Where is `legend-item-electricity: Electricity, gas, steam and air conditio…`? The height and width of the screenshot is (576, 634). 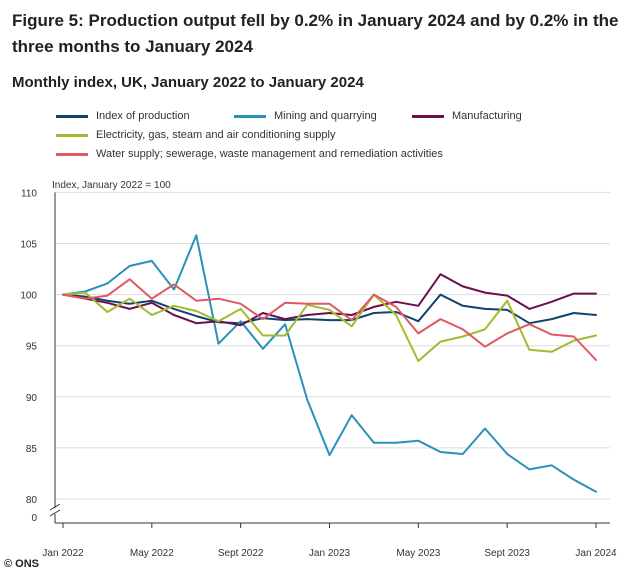
legend-item-electricity: Electricity, gas, steam and air conditio… is located at coordinates (195, 135).